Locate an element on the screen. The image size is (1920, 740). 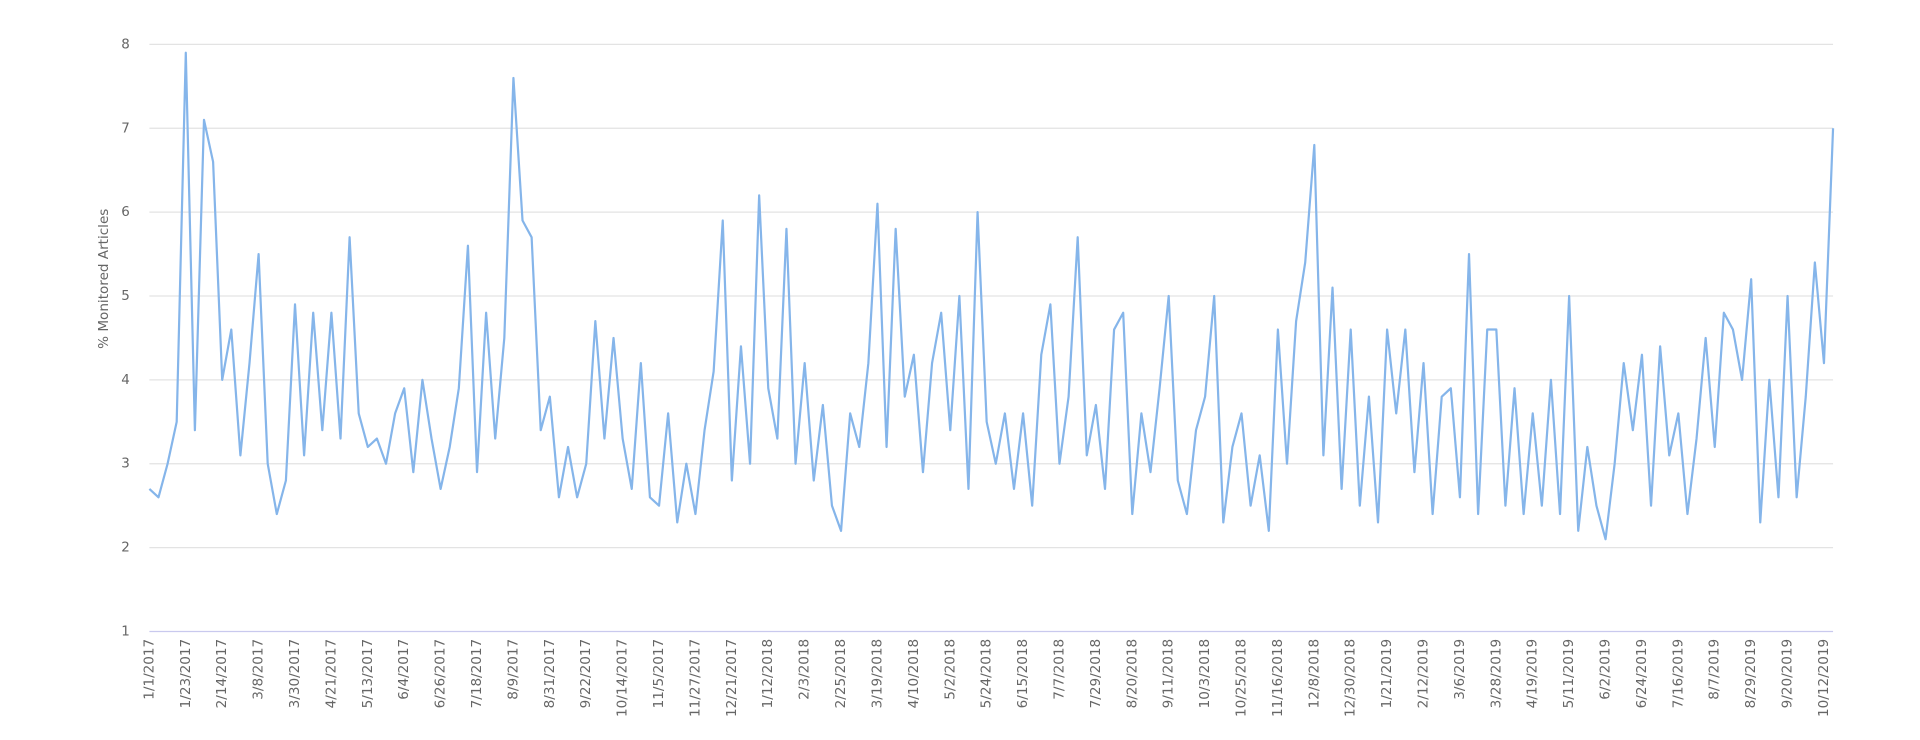
y-tick-label: 7 is located at coordinates (125, 128).